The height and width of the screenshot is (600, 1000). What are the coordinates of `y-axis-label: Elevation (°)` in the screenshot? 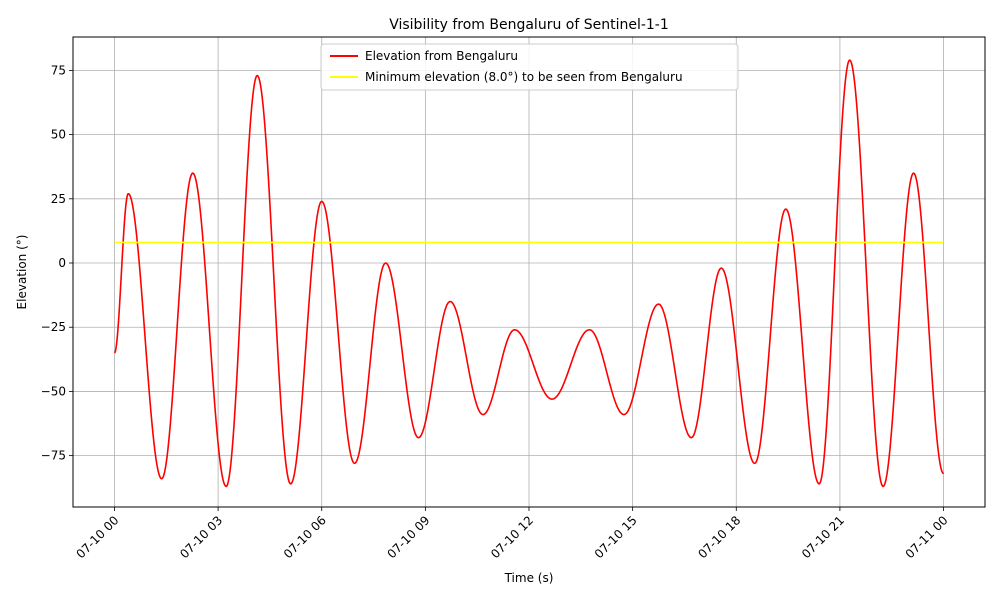 It's located at (22, 272).